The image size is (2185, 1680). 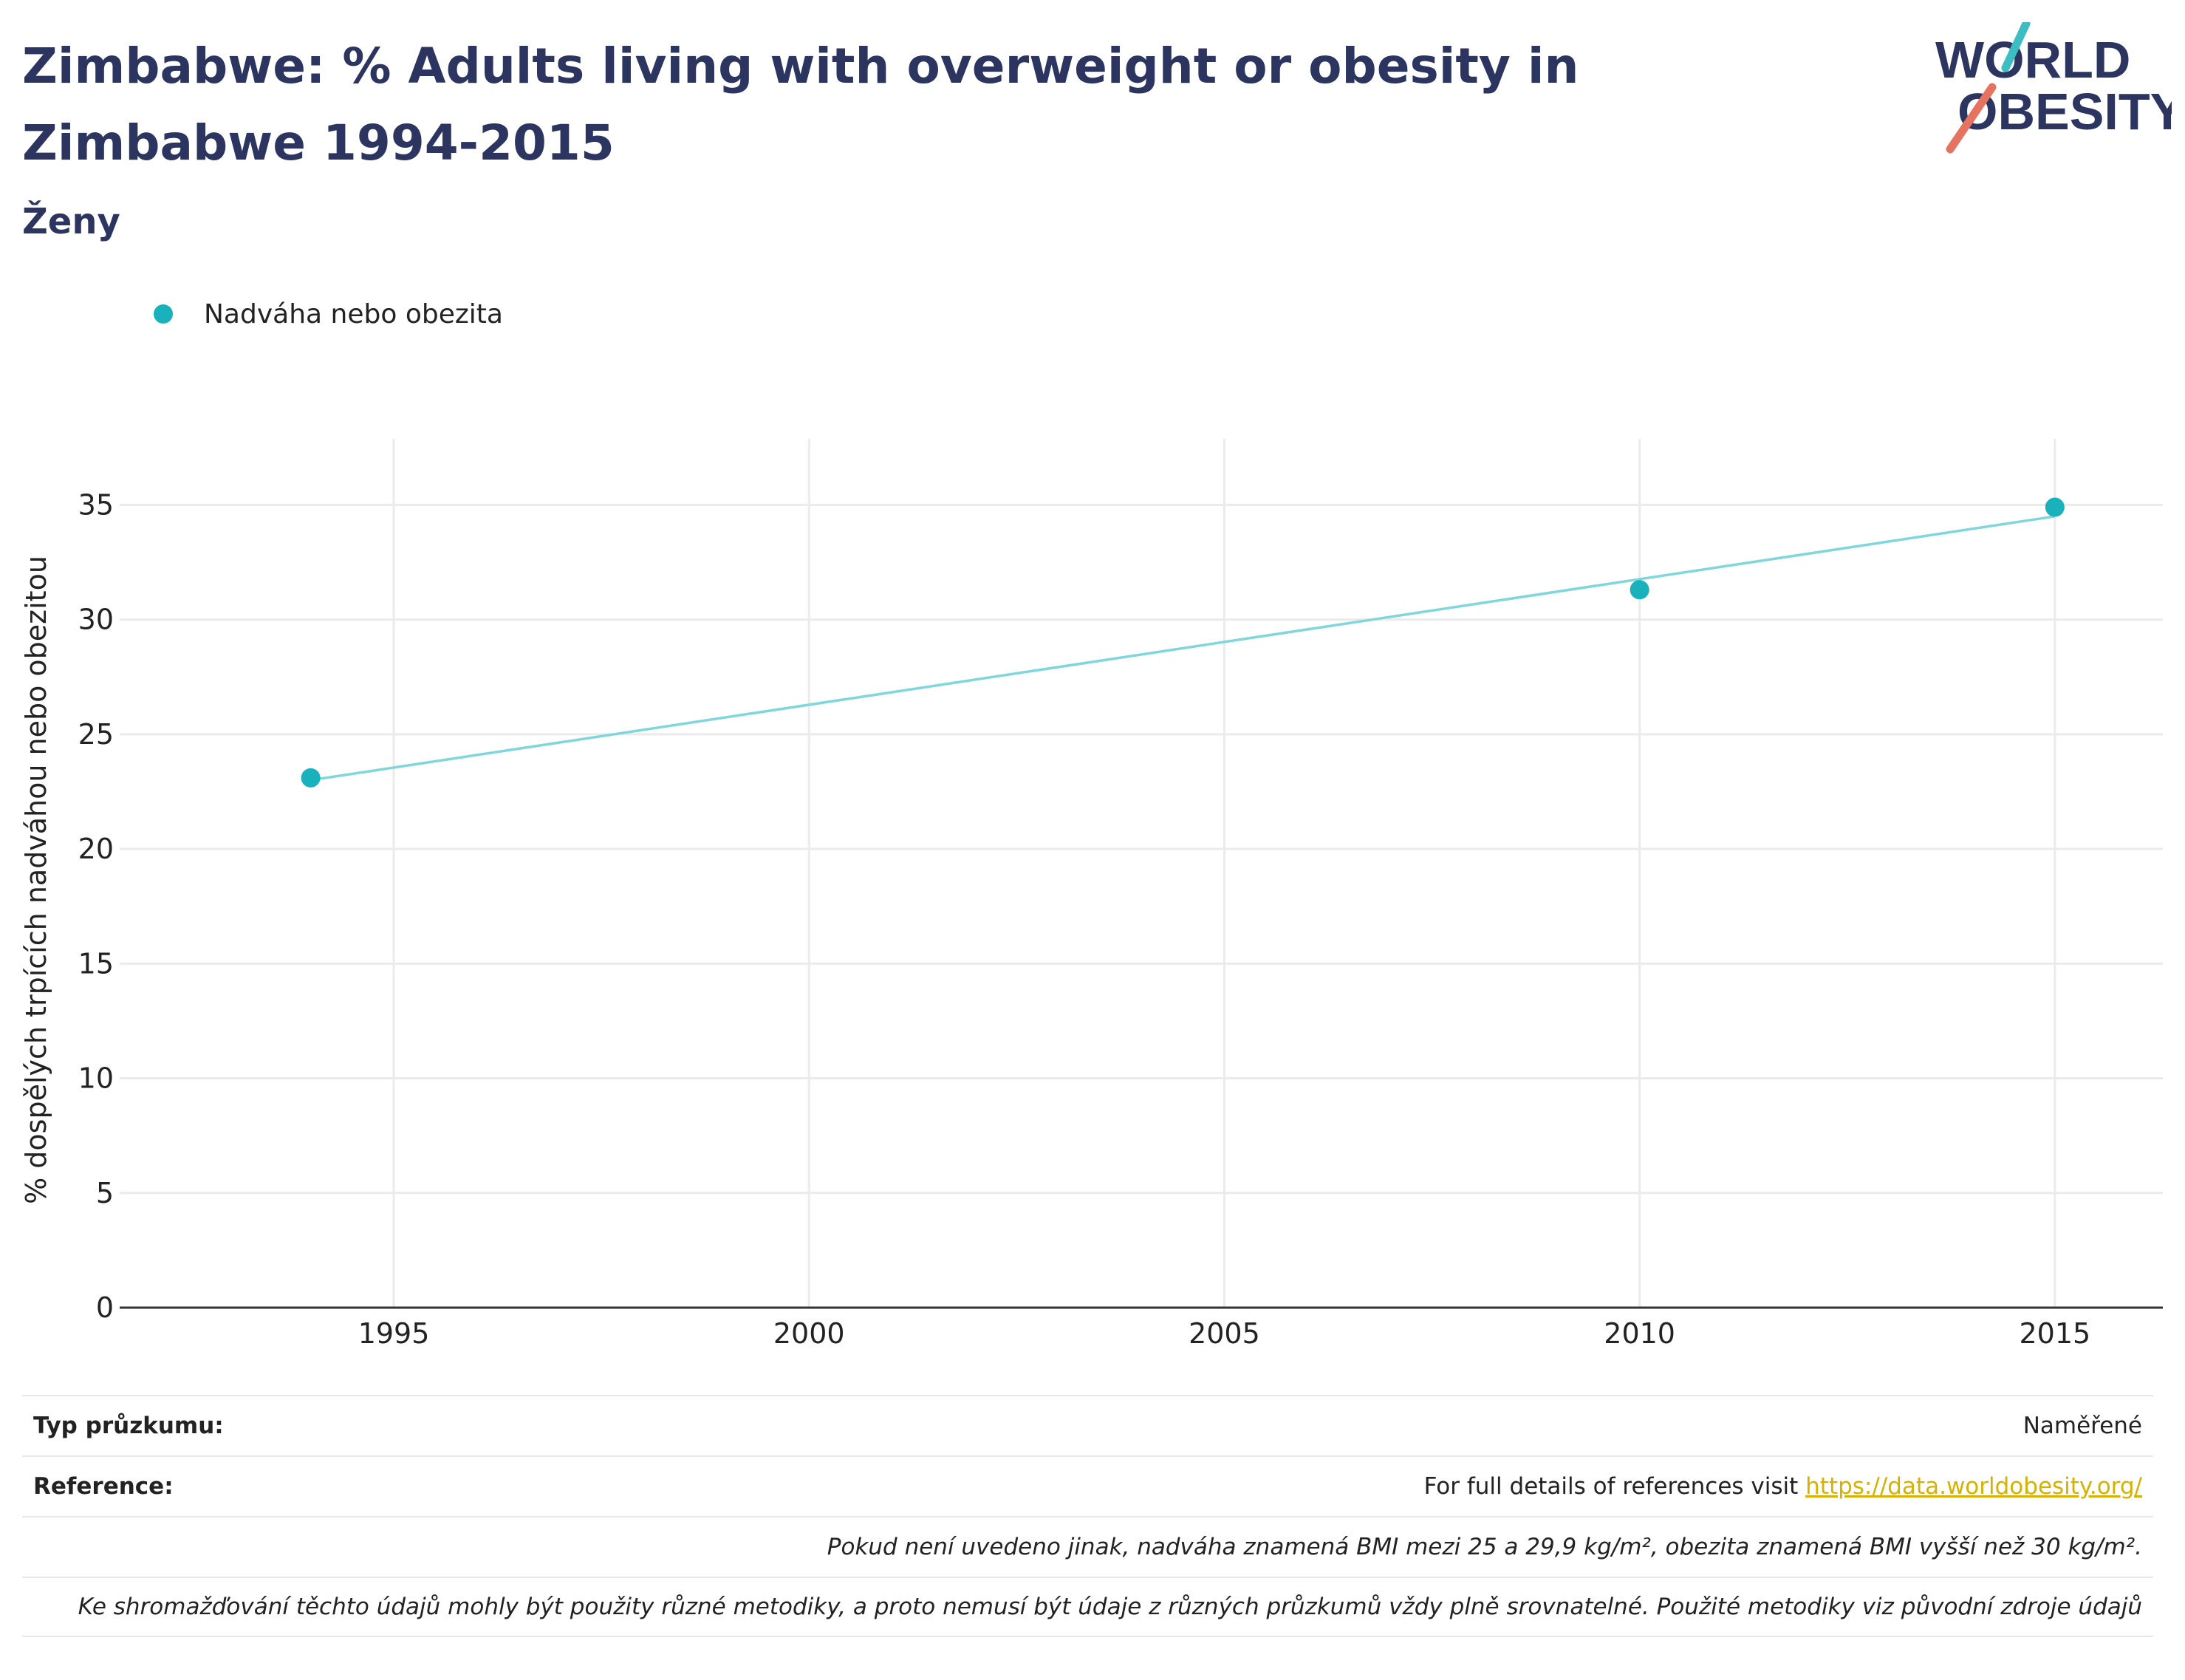 I want to click on legend-marker, so click(x=163, y=314).